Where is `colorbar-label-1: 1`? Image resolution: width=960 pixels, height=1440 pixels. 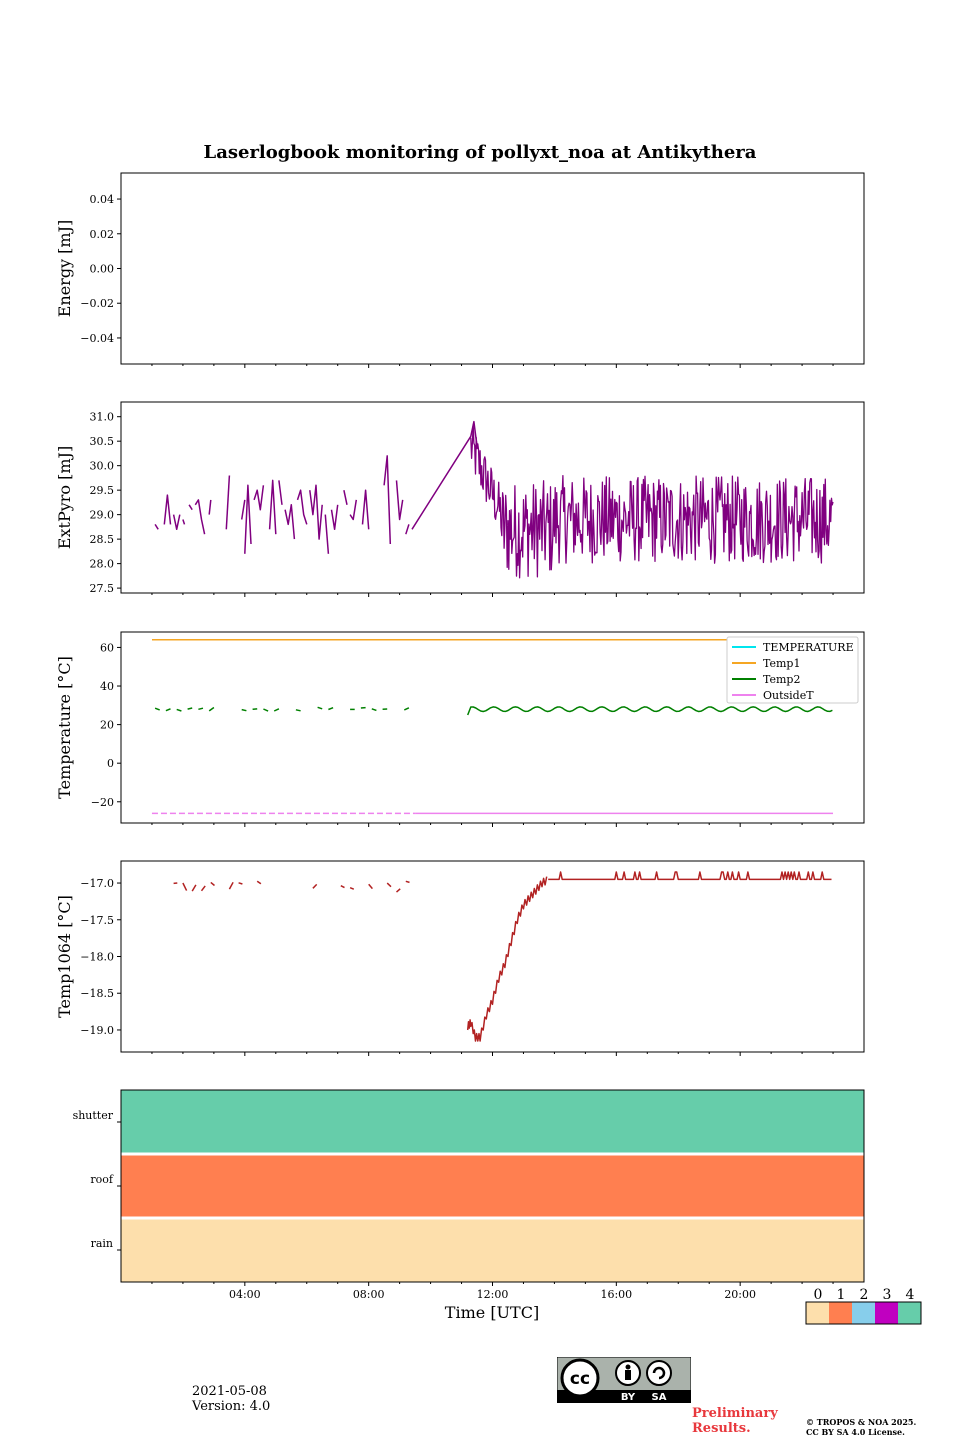 colorbar-label-1: 1 is located at coordinates (841, 1295).